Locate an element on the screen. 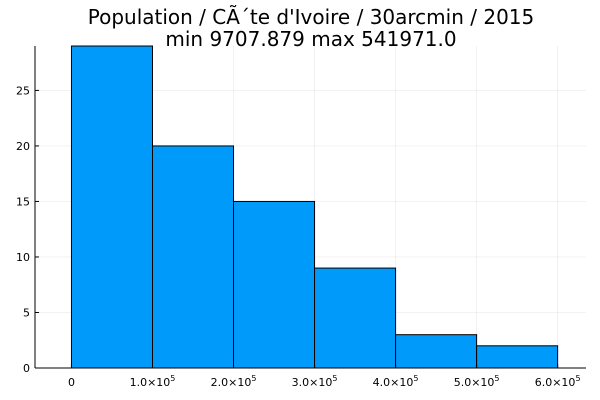  x-tick-label: 6.0×10⁵ is located at coordinates (558, 381).